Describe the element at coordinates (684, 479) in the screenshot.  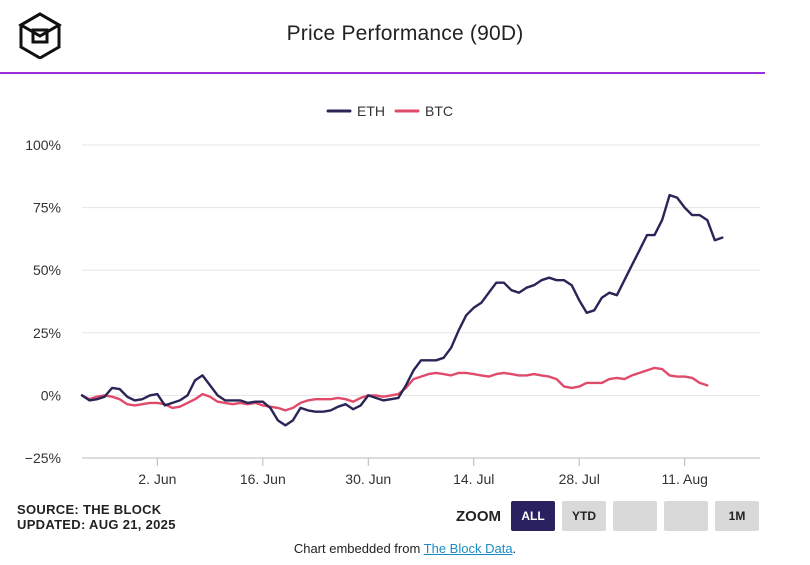
I see `x-tick-label: 11. Aug` at that location.